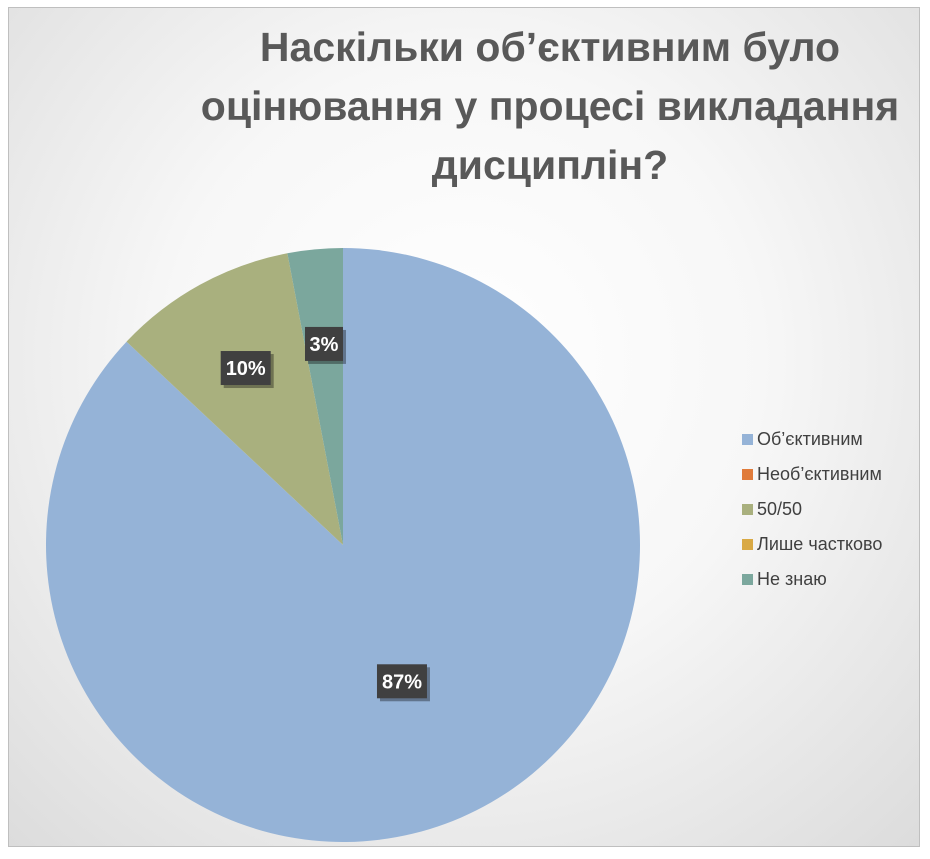 Image resolution: width=930 pixels, height=859 pixels. What do you see at coordinates (792, 579) in the screenshot?
I see `legend-label: Не знаю` at bounding box center [792, 579].